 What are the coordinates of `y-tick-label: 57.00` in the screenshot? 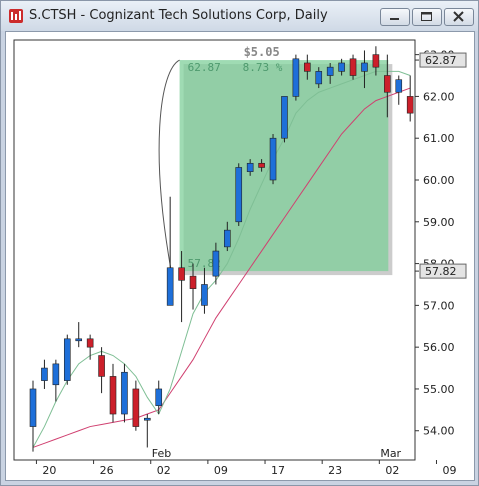 It's located at (439, 305).